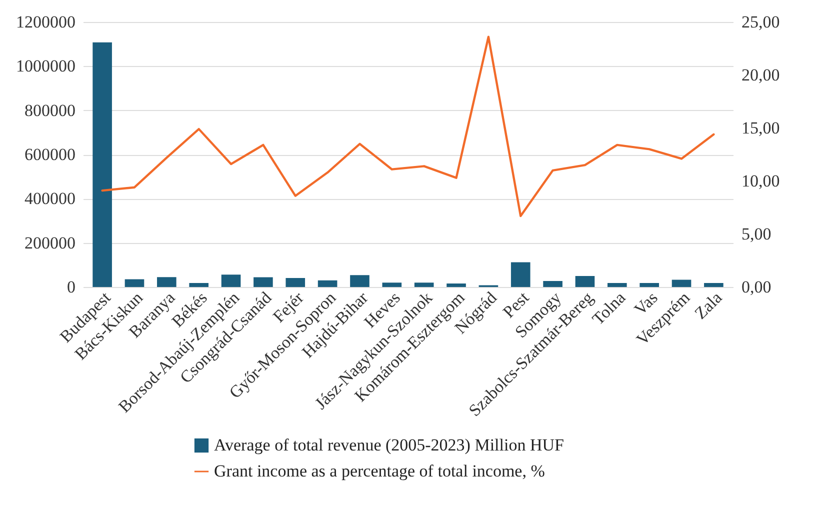 The width and height of the screenshot is (816, 522). What do you see at coordinates (71, 287) in the screenshot?
I see `y-tick-label: 0` at bounding box center [71, 287].